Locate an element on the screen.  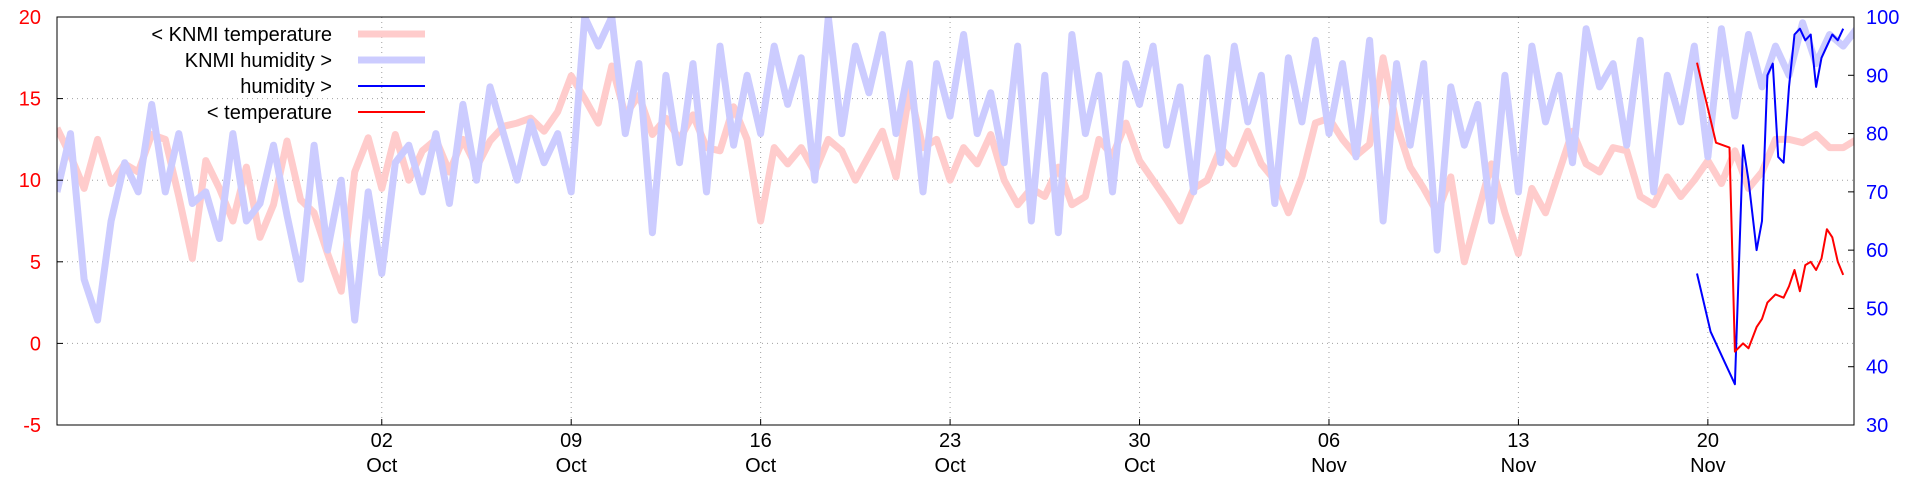
x-tick-day-label: 20 is located at coordinates (1708, 441).